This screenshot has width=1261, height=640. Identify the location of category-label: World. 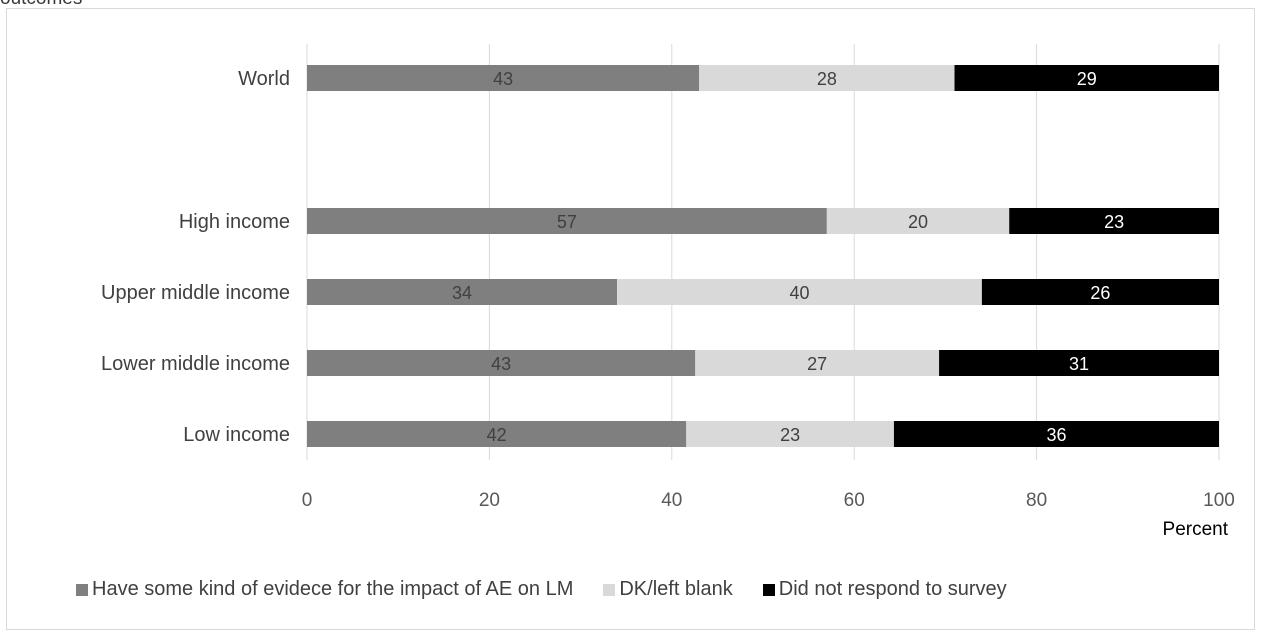
(264, 79).